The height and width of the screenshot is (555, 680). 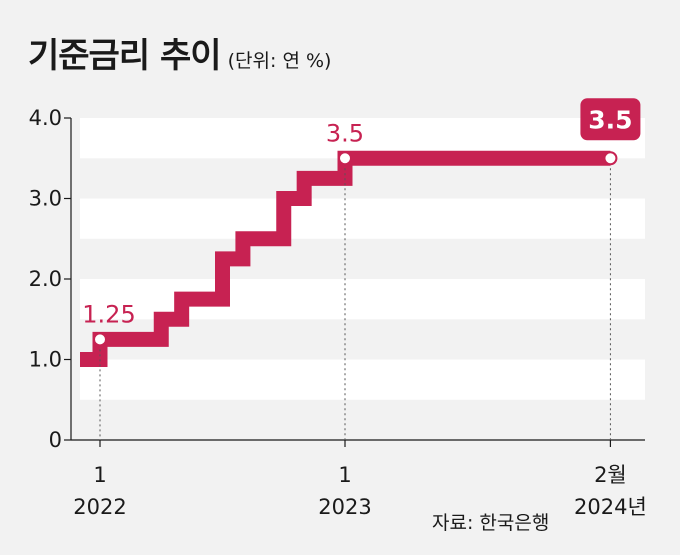 I want to click on data-label: 1.25, so click(x=108, y=314).